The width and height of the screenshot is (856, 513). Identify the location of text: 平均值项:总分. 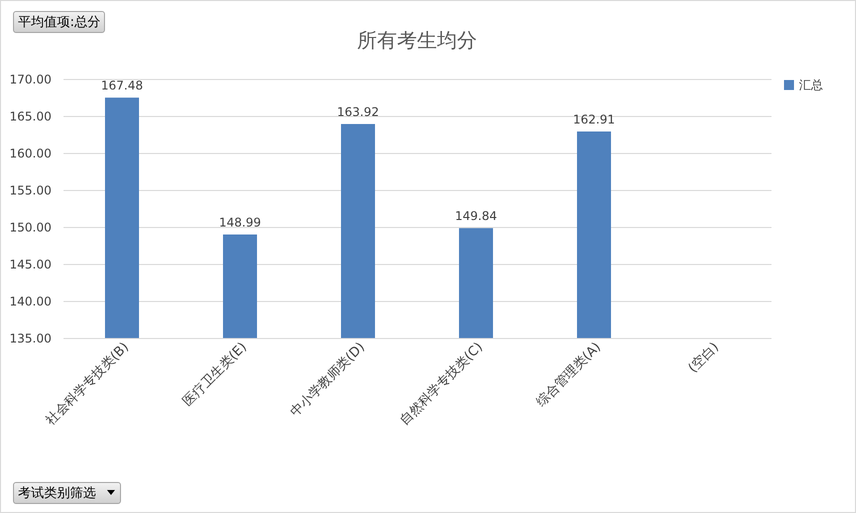
(59, 22).